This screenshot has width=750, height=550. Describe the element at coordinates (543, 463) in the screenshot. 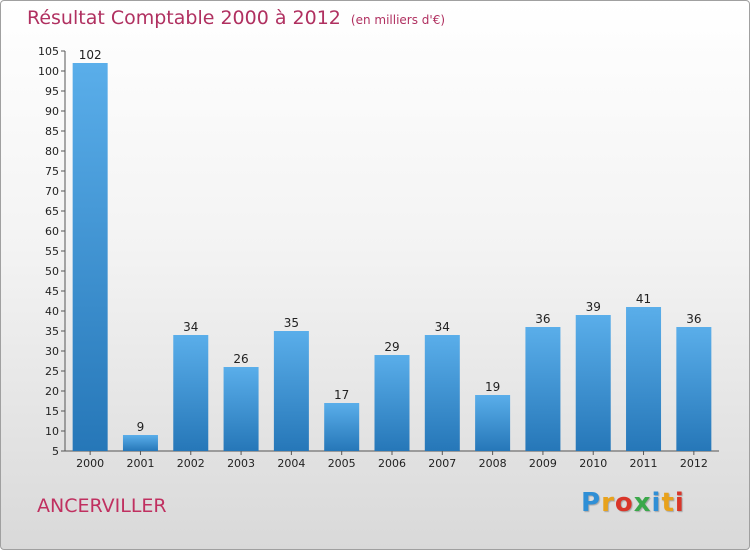

I see `x-tick-label: 2009` at that location.